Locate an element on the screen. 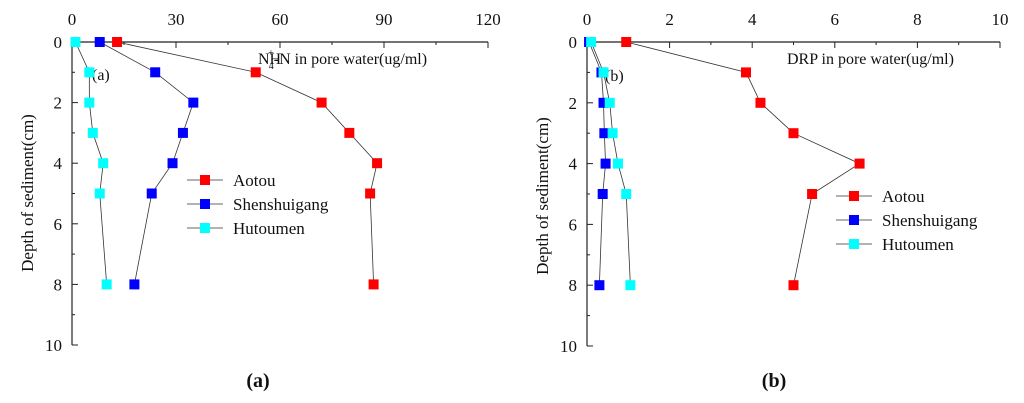 The width and height of the screenshot is (1024, 403). x-tick-label: 4 is located at coordinates (752, 19).